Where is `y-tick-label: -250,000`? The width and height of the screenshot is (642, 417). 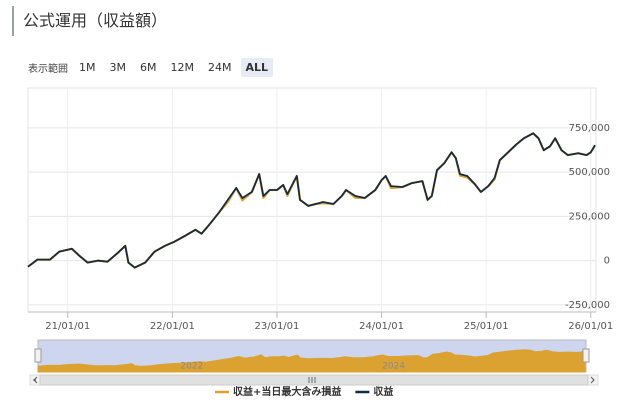 y-tick-label: -250,000 is located at coordinates (587, 305).